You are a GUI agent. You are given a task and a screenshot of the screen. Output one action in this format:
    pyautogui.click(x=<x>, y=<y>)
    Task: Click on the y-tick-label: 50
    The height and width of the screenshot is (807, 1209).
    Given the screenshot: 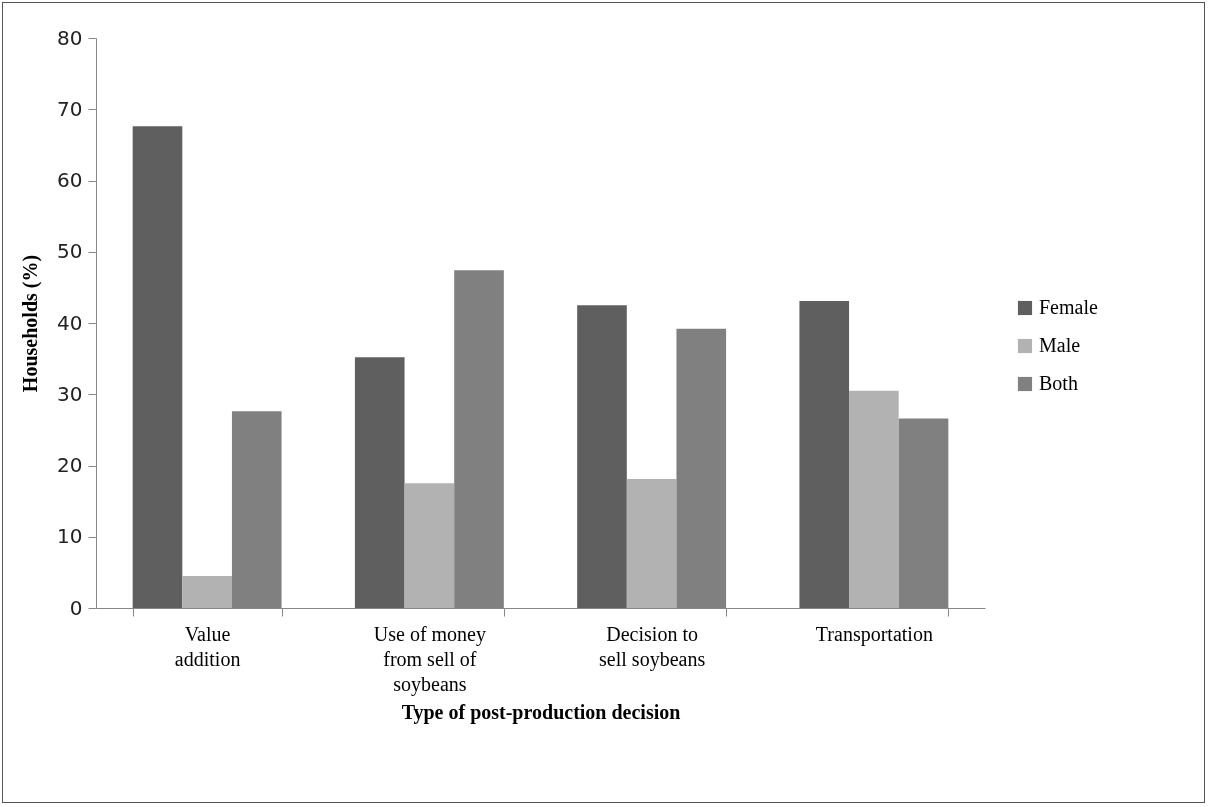 What is the action you would take?
    pyautogui.click(x=70, y=251)
    